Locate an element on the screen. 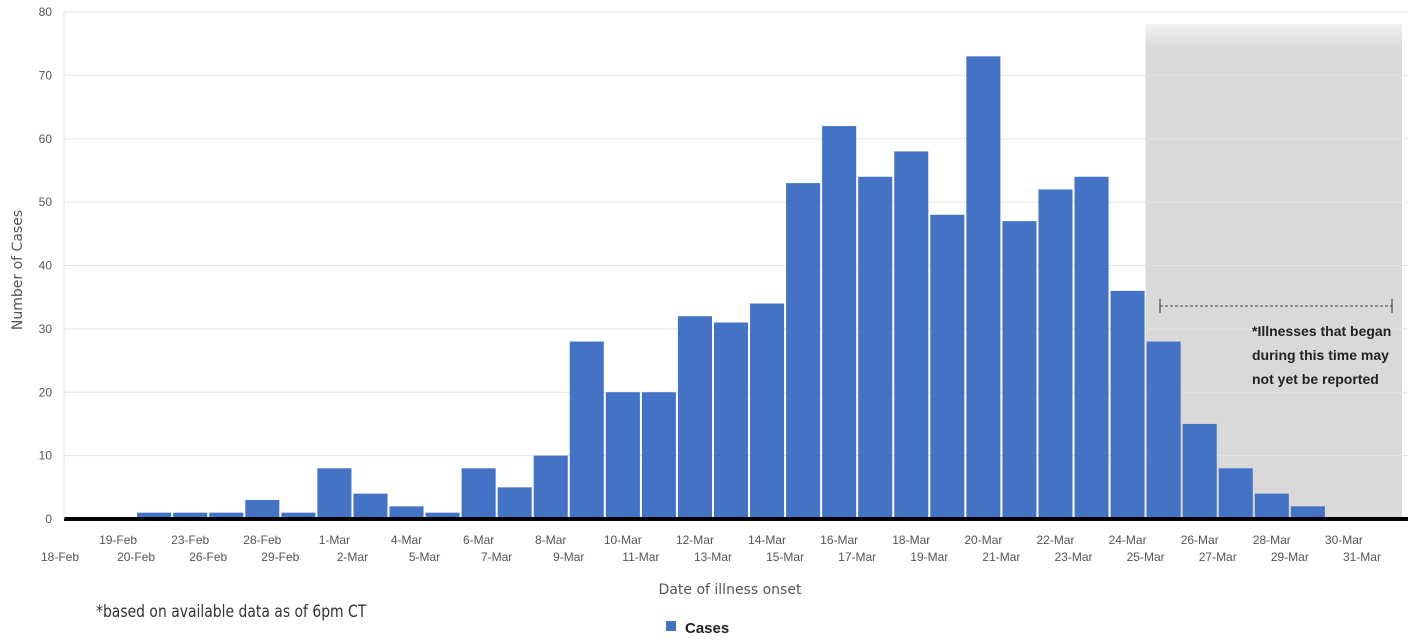 The width and height of the screenshot is (1417, 640). y-tick-label: 30 is located at coordinates (46, 329).